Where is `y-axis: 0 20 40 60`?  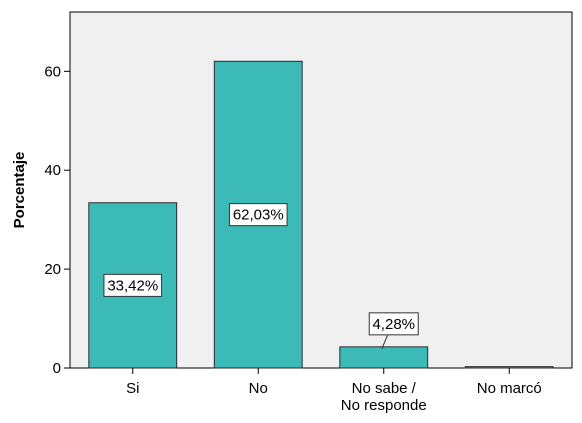
y-axis: 0 20 40 60 is located at coordinates (57, 220).